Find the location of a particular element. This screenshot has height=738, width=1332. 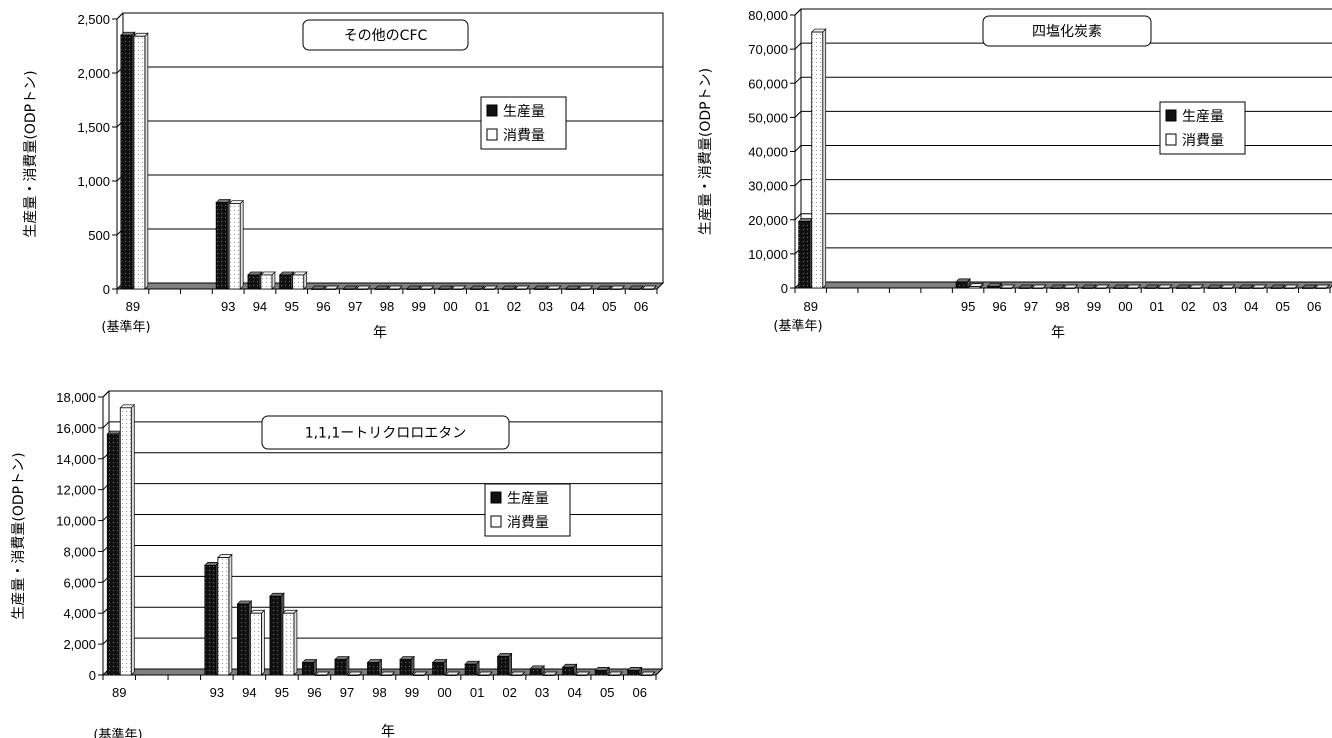

legend-swatch-production is located at coordinates (492, 110).